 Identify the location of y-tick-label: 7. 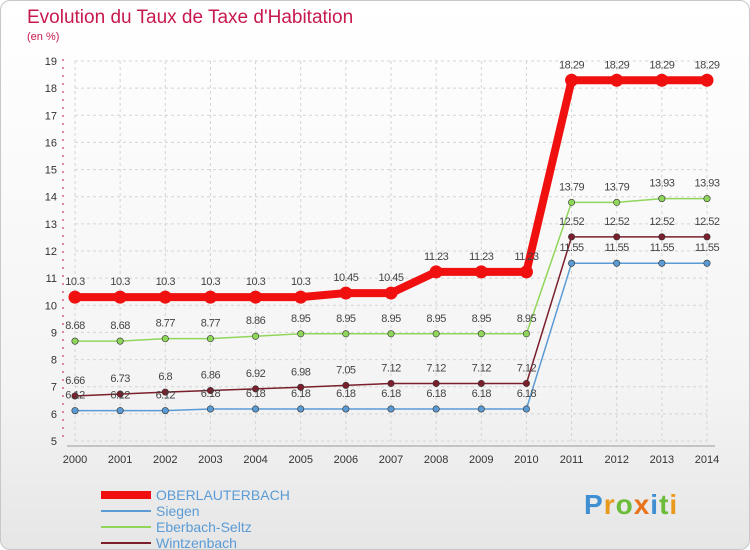
(54, 388).